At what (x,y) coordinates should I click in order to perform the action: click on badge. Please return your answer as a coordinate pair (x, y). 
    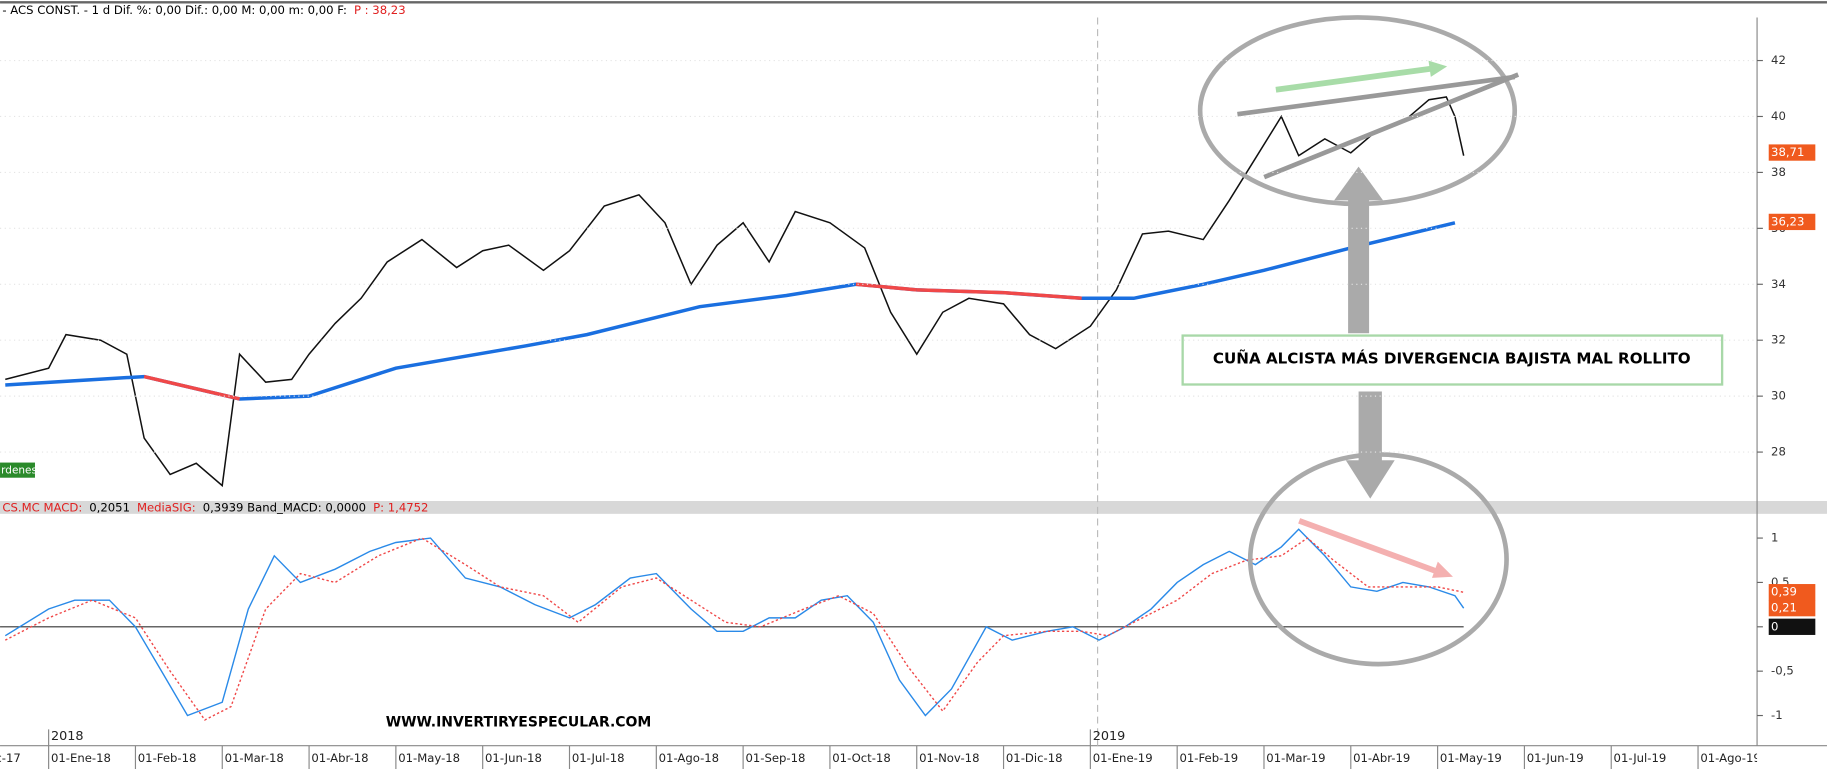
    Looking at the image, I should click on (17, 470).